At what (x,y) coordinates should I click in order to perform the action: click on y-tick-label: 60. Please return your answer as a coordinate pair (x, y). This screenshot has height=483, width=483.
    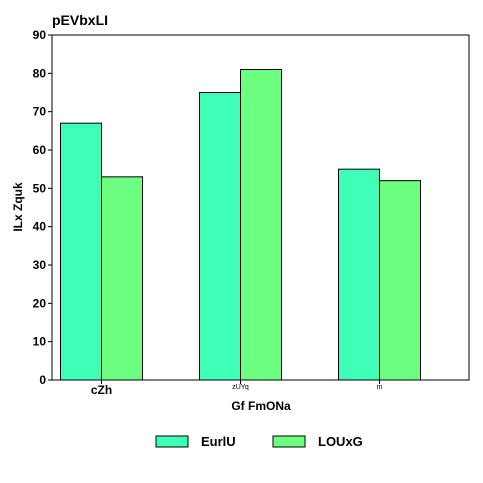
    Looking at the image, I should click on (40, 150).